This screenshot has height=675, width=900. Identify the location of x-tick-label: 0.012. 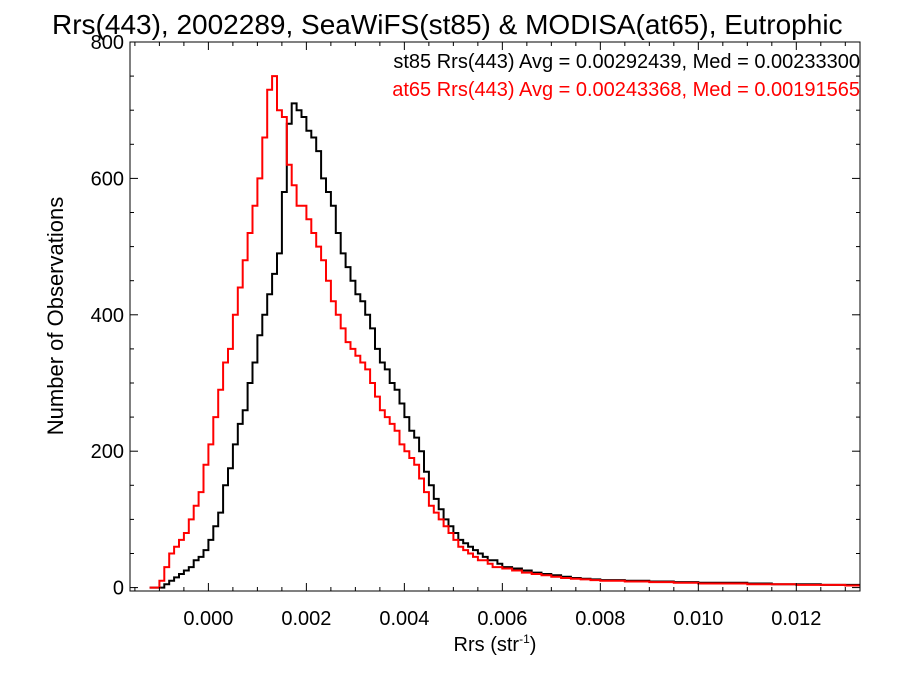
(796, 619).